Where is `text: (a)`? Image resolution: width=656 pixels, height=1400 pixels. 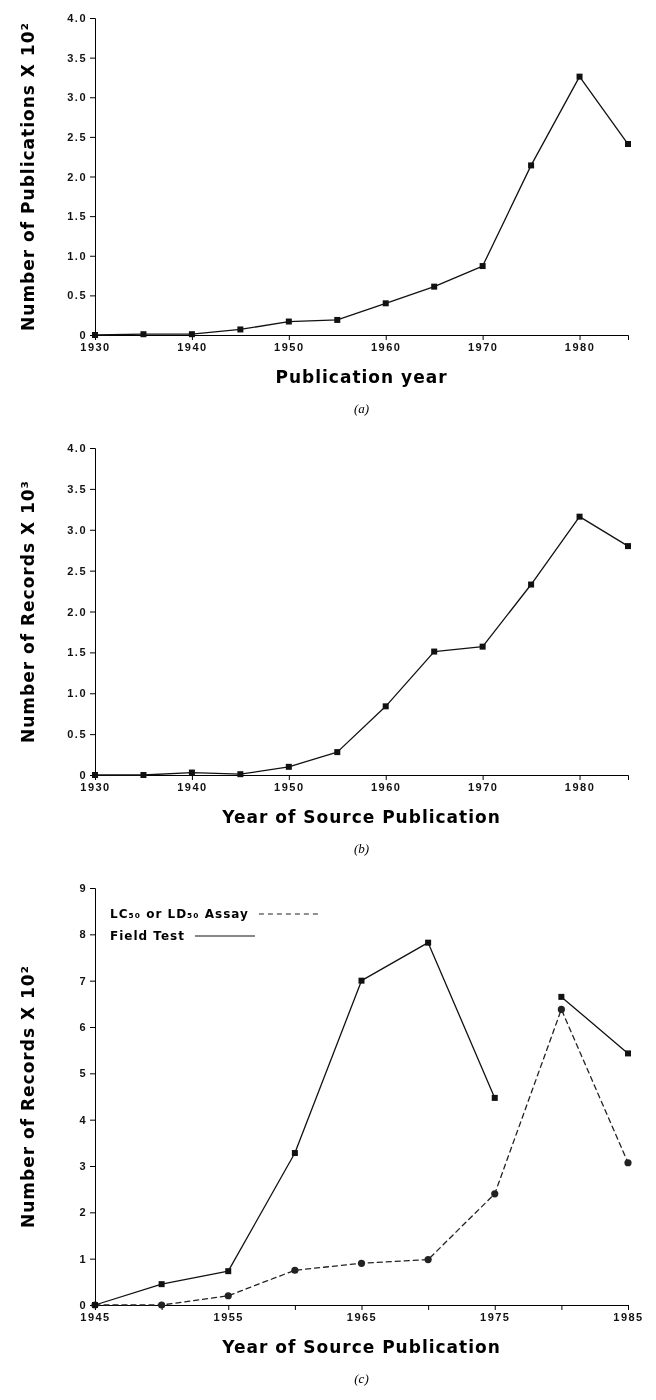 text: (a) is located at coordinates (361, 408).